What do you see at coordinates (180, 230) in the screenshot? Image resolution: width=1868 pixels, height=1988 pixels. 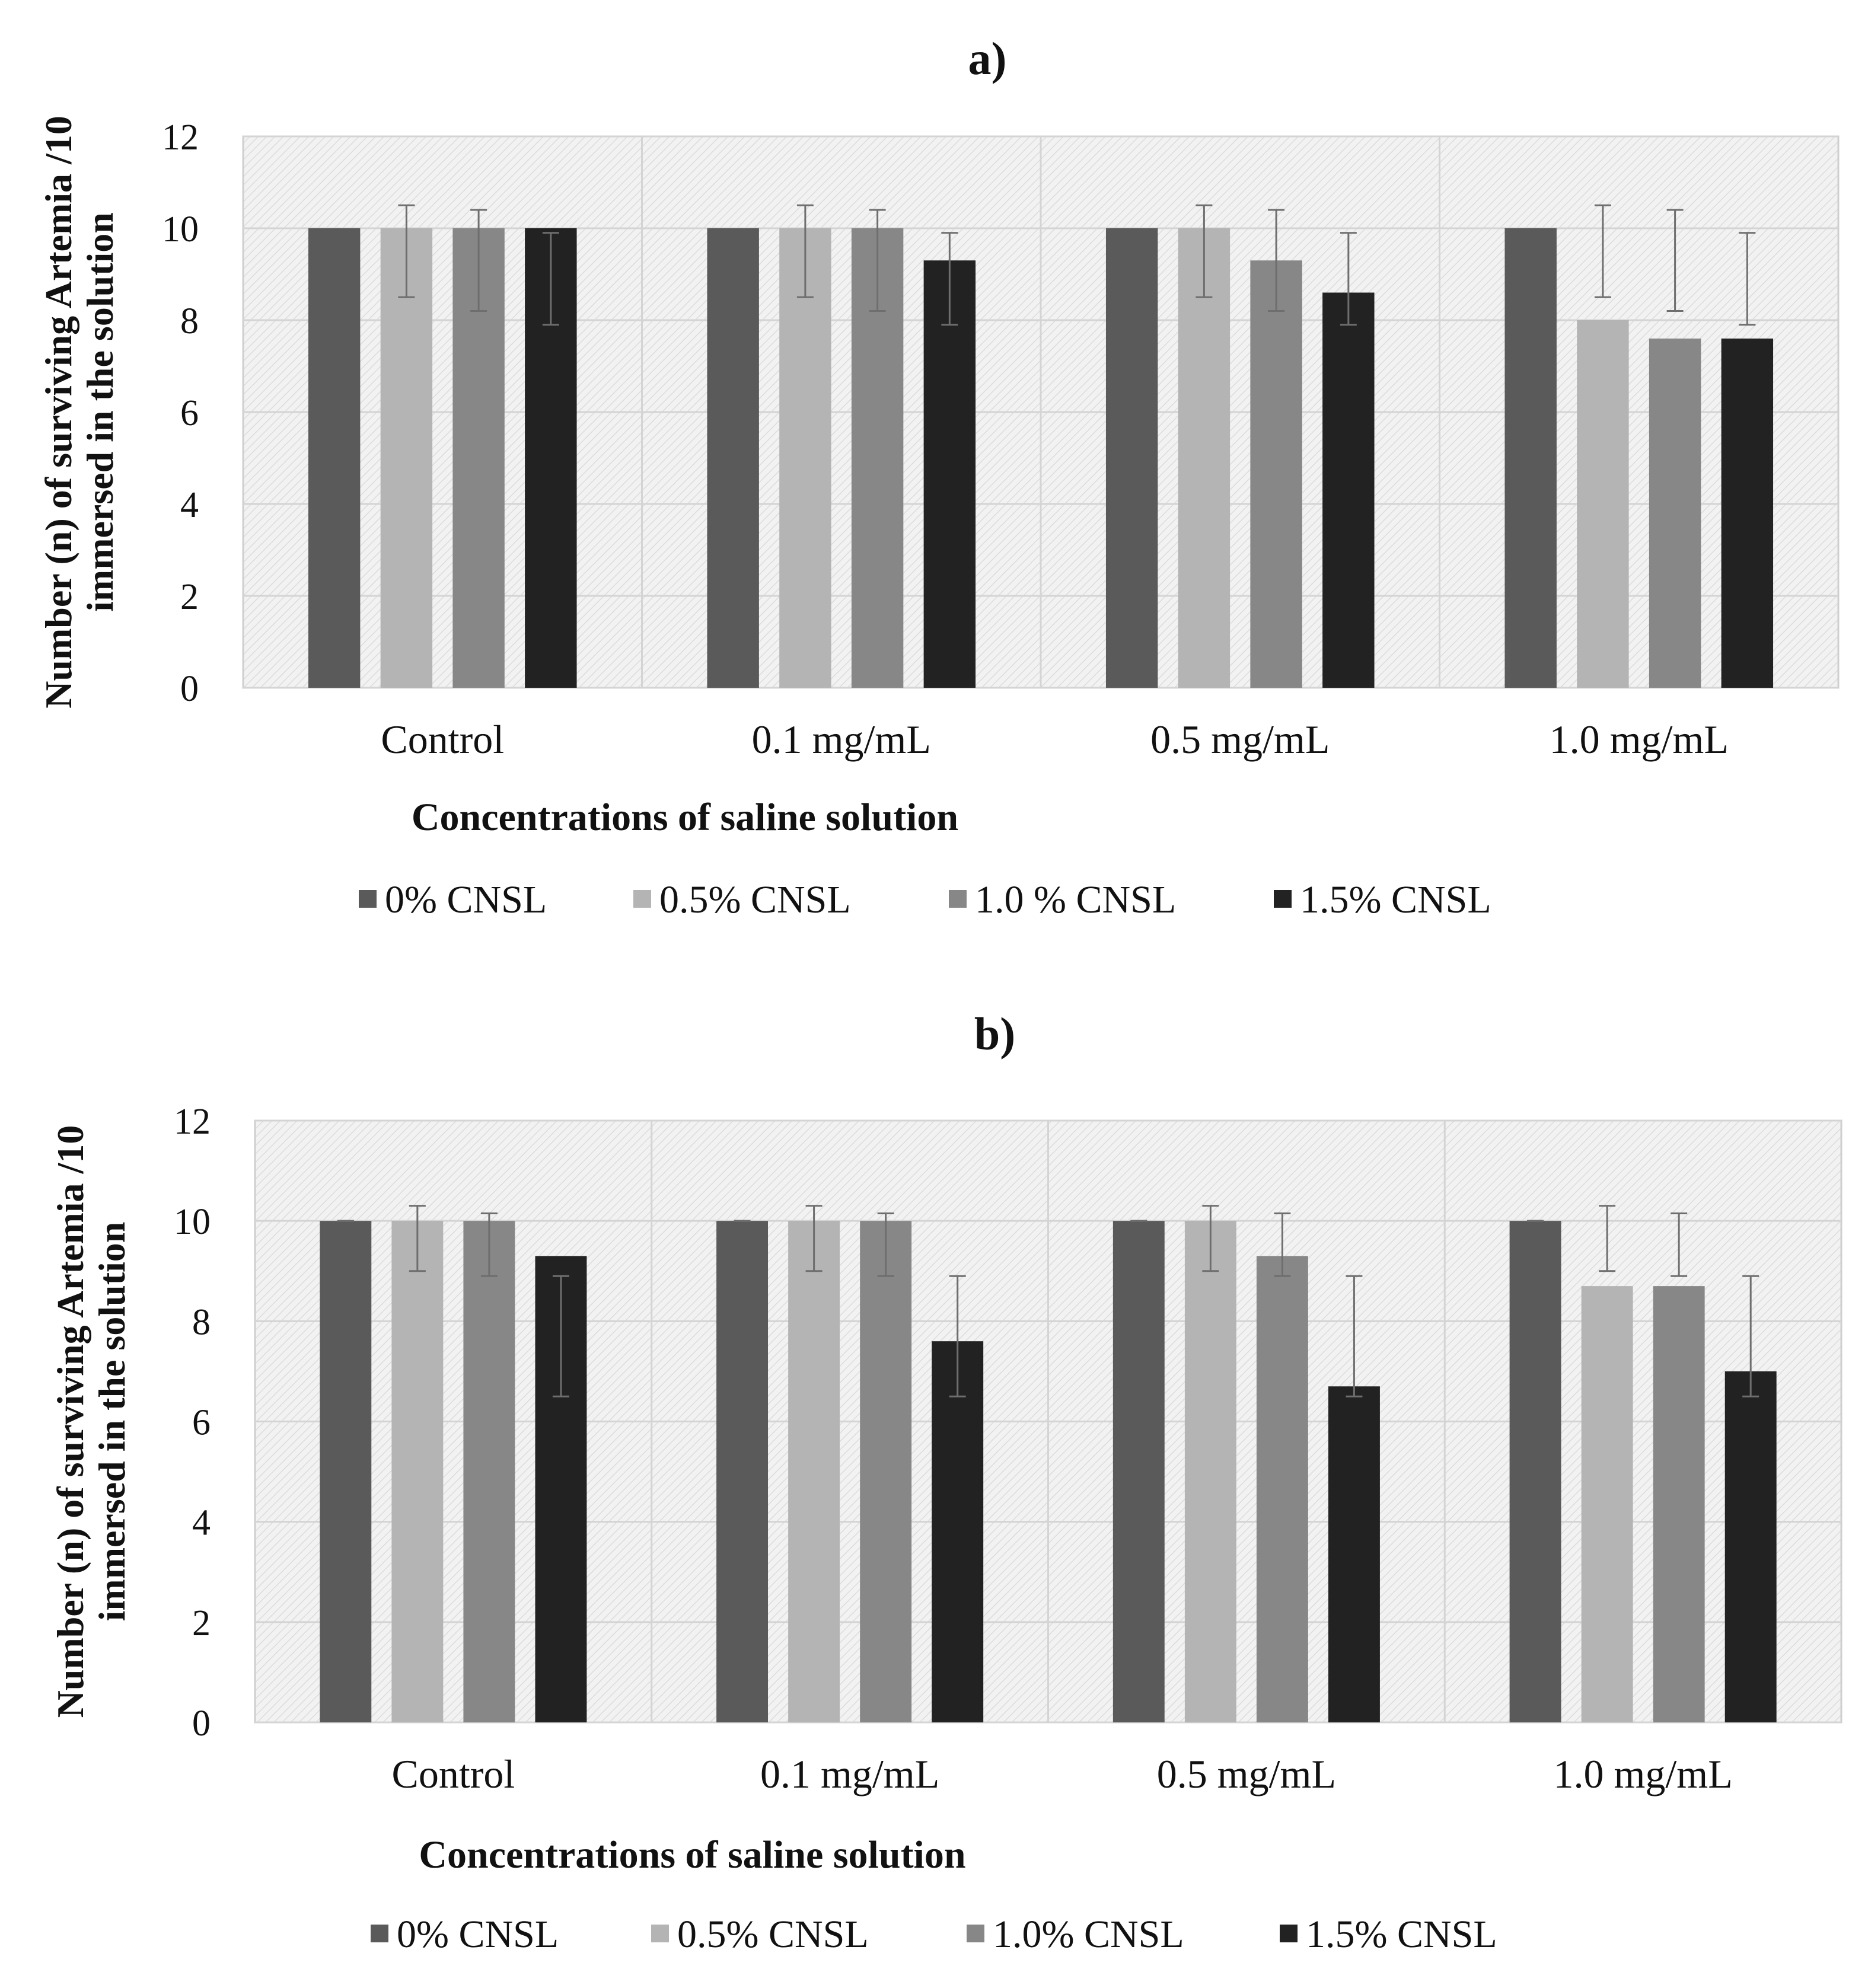 I see `chart-a-y-tick-label: 10` at bounding box center [180, 230].